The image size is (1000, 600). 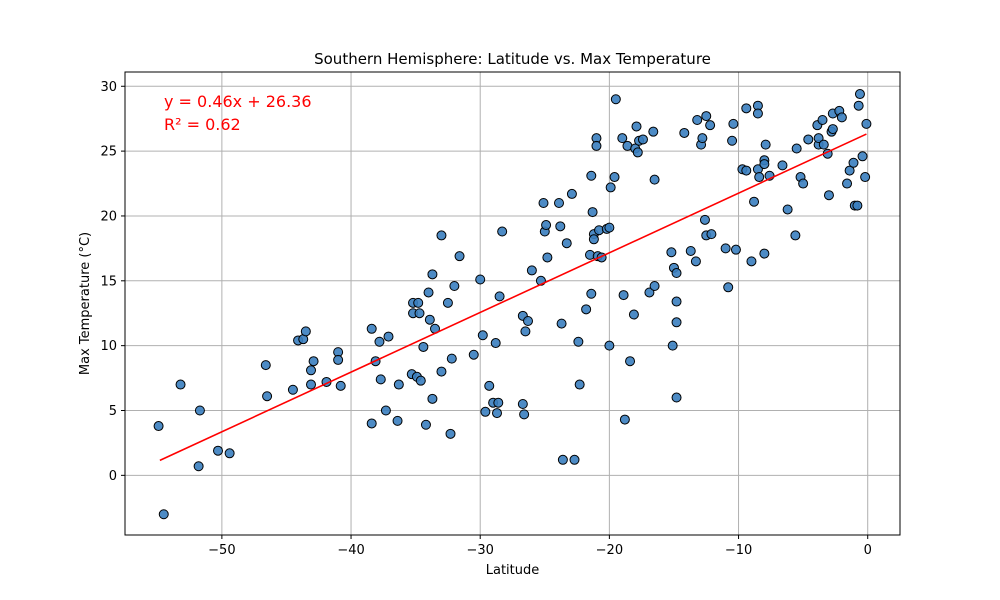 I want to click on x-tick-label: −40, so click(x=350, y=550).